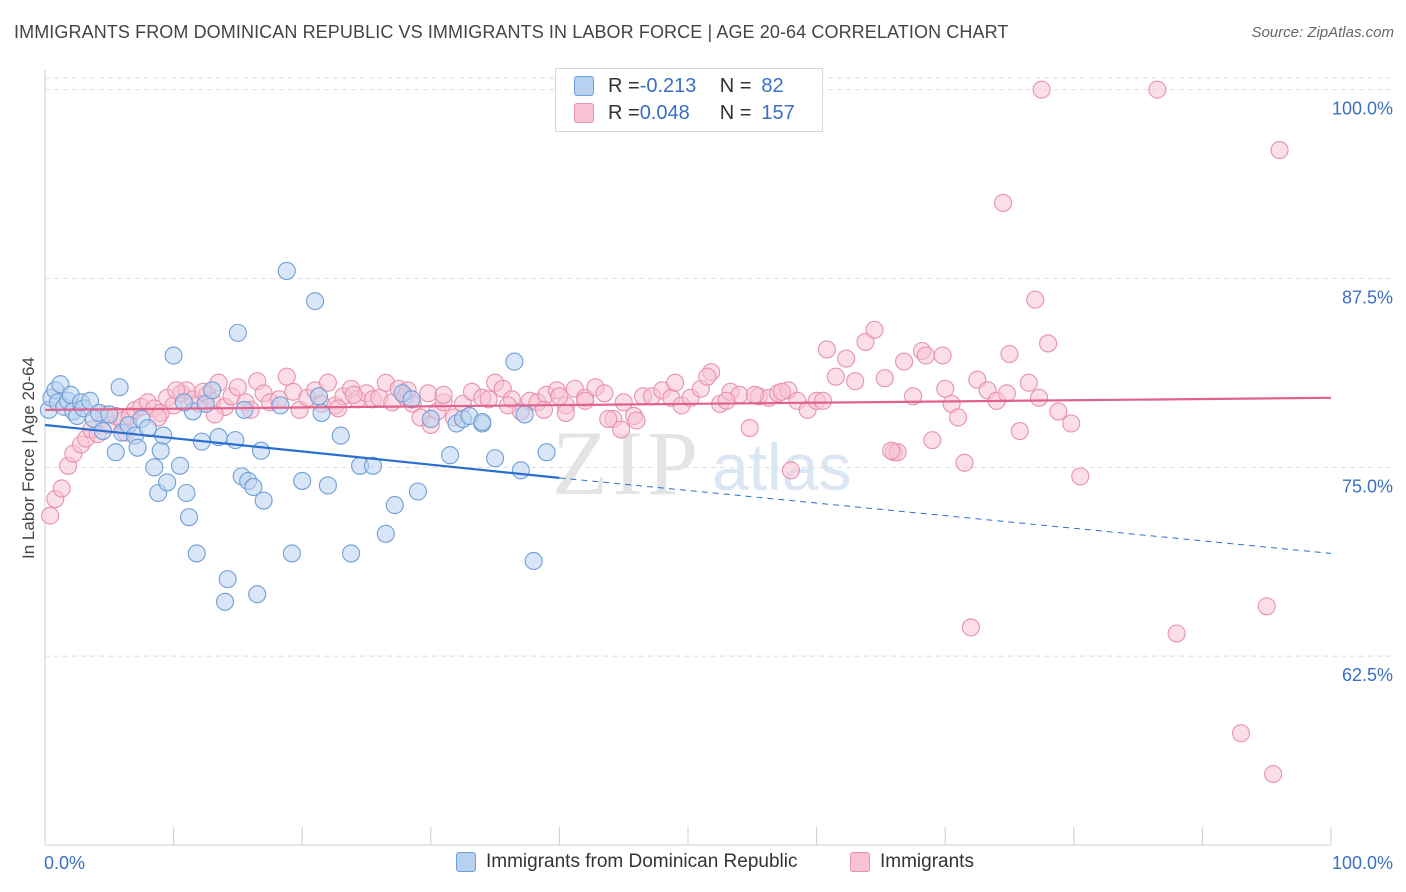  I want to click on bottom-legend-label-blue: Immigrants from Dominican Republic, so click(642, 861).